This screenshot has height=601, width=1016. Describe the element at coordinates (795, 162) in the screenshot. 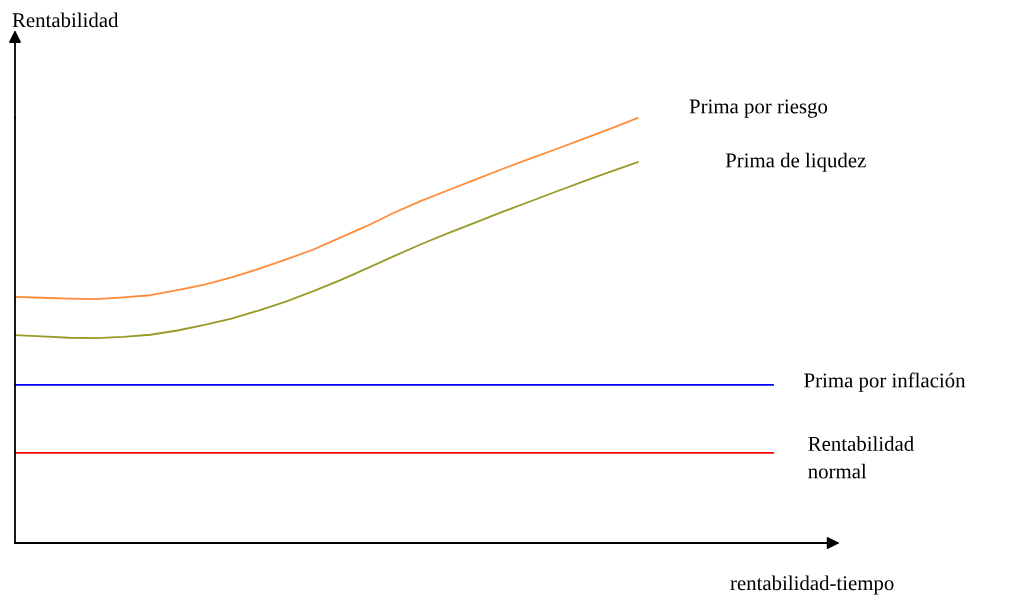

I see `text: Prima de liqudez` at that location.